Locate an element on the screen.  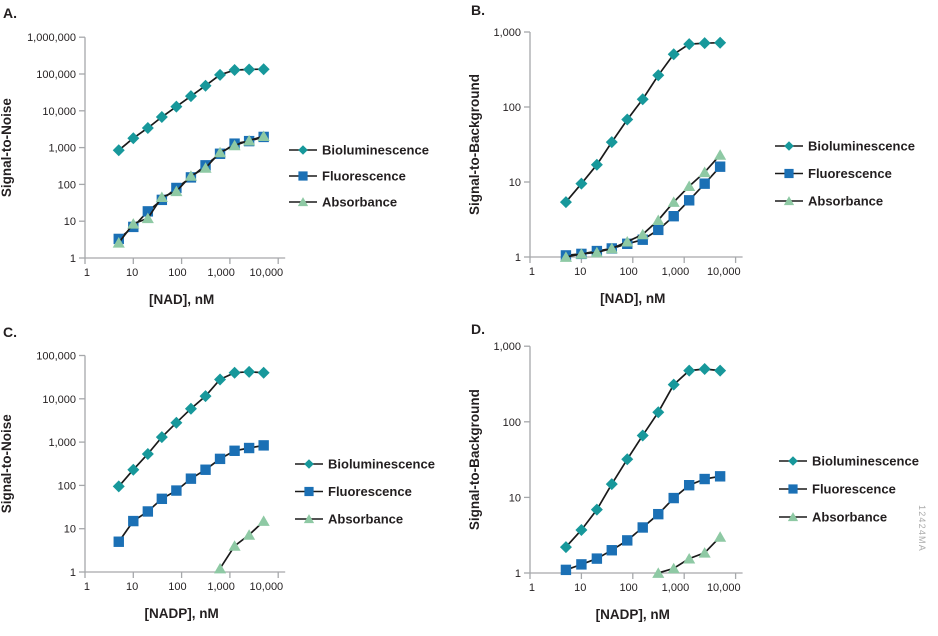
series-line-absorbance is located at coordinates (242, 545).